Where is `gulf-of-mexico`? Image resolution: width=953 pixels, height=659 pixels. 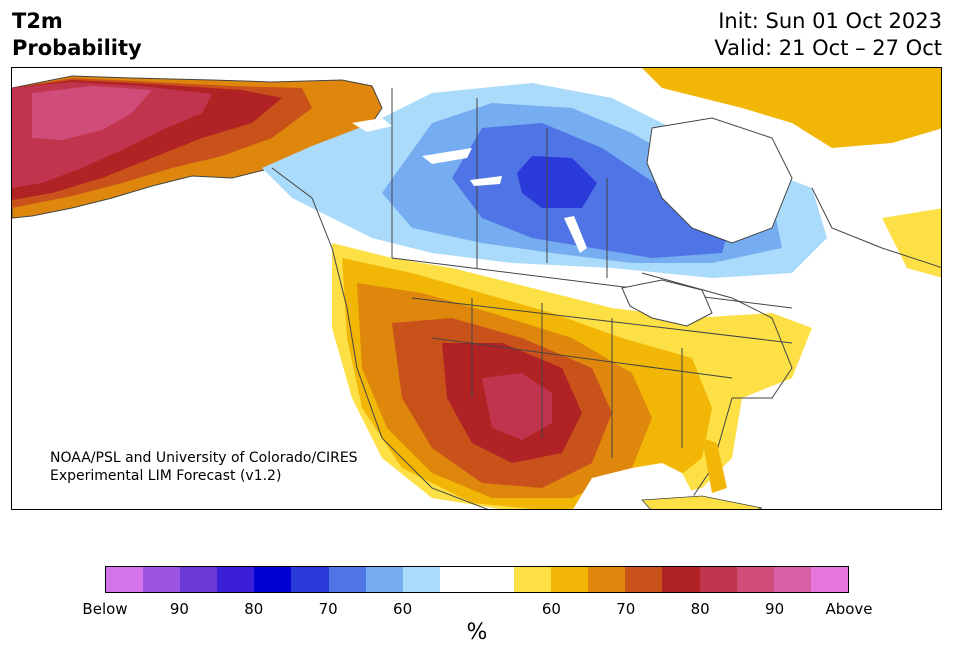
gulf-of-mexico is located at coordinates (637, 486).